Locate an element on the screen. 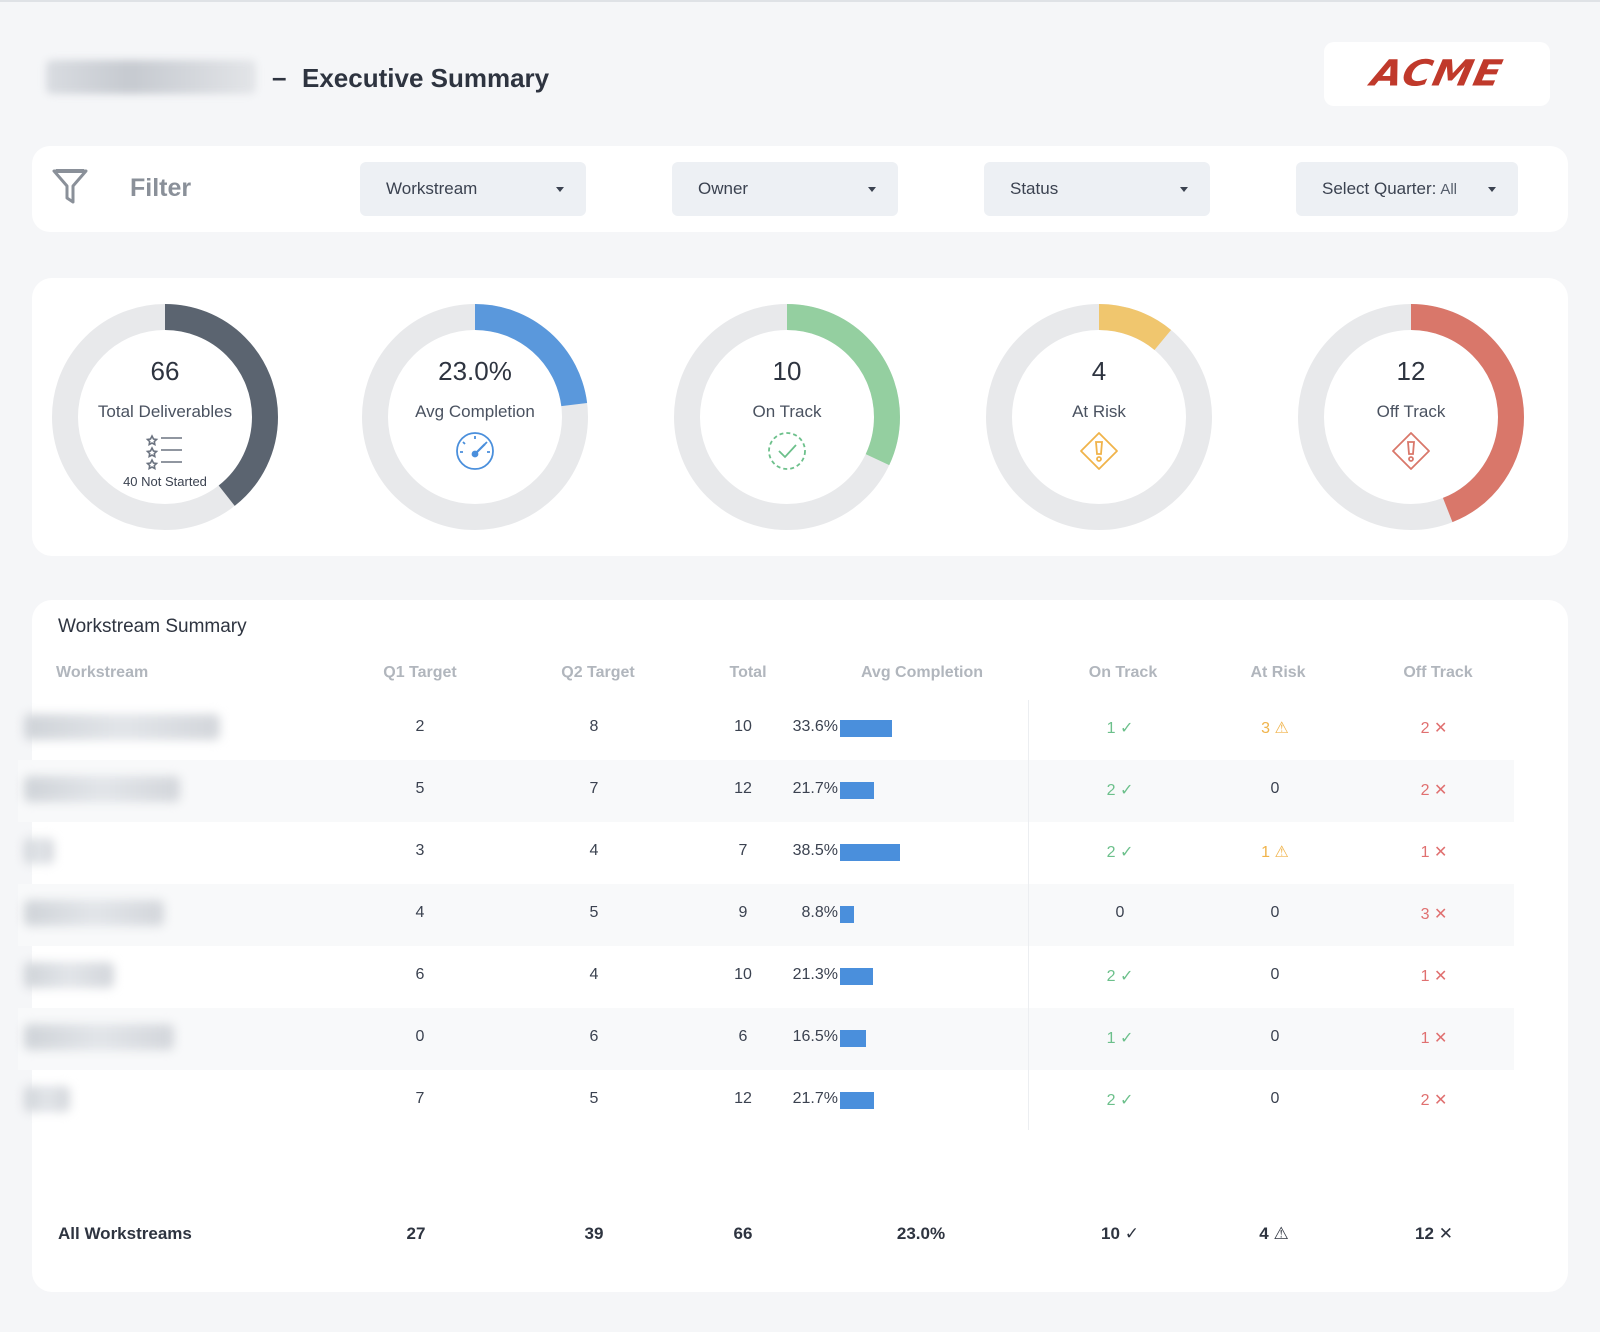  status-dropdown: Status is located at coordinates (1097, 189).